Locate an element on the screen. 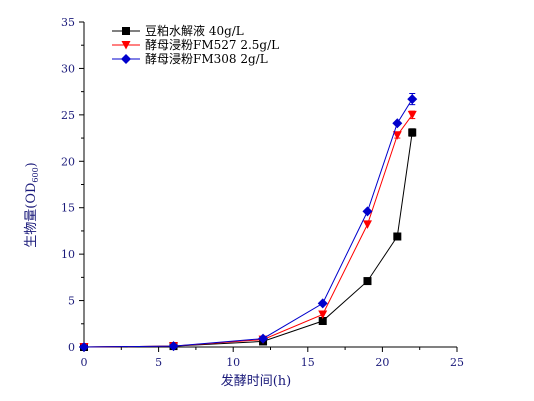 The image size is (534, 401). x-tick-label: 0 is located at coordinates (84, 362).